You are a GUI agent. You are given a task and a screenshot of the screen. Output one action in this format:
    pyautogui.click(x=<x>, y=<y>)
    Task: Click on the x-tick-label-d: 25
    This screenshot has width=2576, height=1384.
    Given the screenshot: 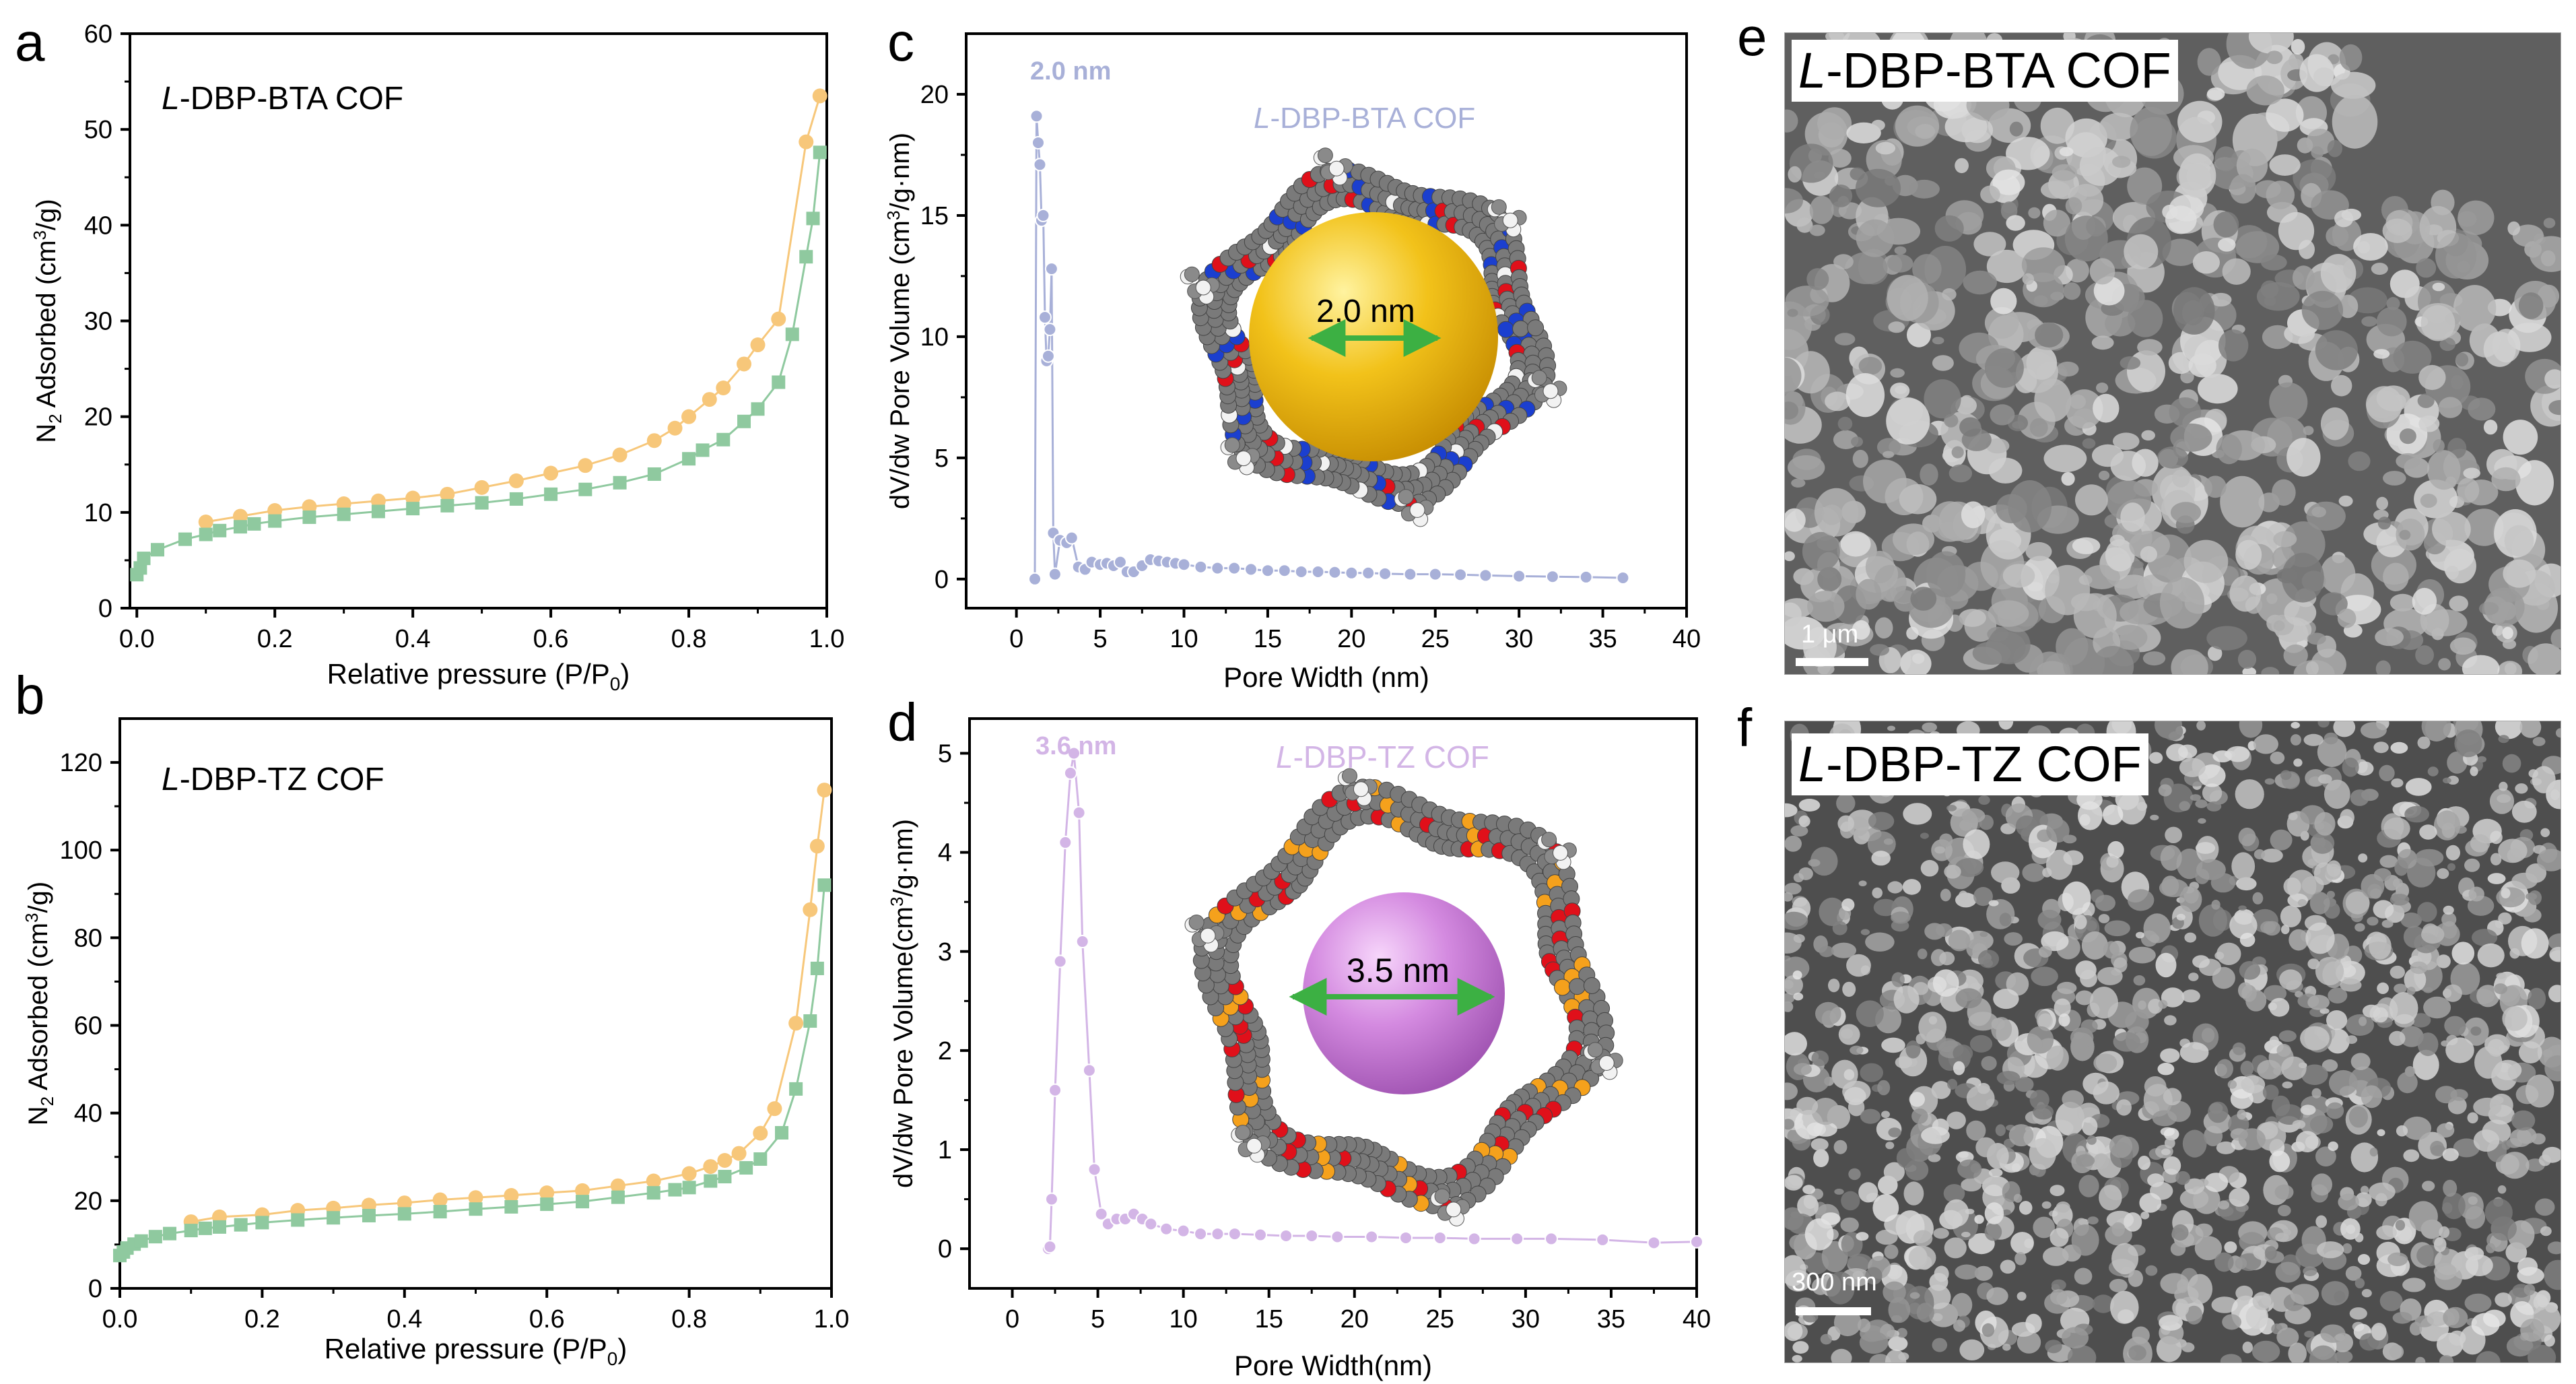 What is the action you would take?
    pyautogui.click(x=1440, y=1319)
    